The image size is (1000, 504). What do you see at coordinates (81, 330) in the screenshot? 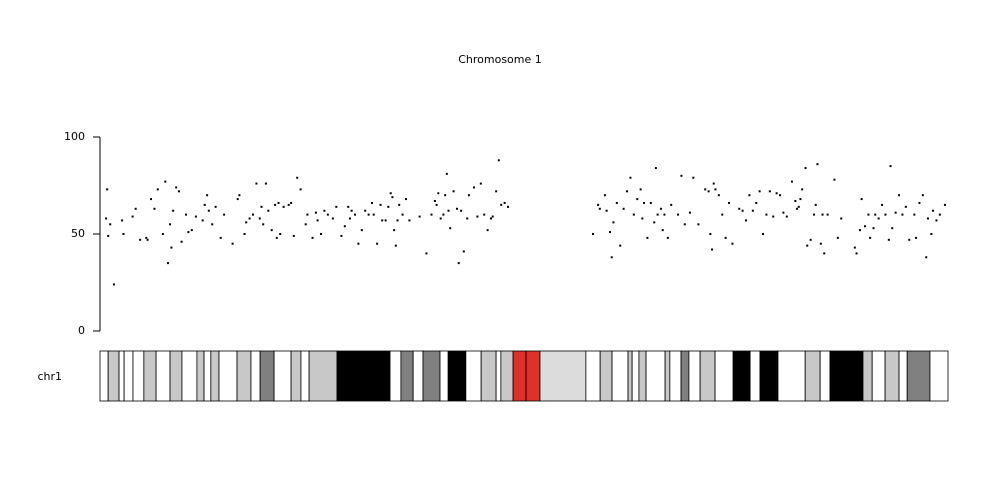
I see `y-tick-label: 0` at bounding box center [81, 330].